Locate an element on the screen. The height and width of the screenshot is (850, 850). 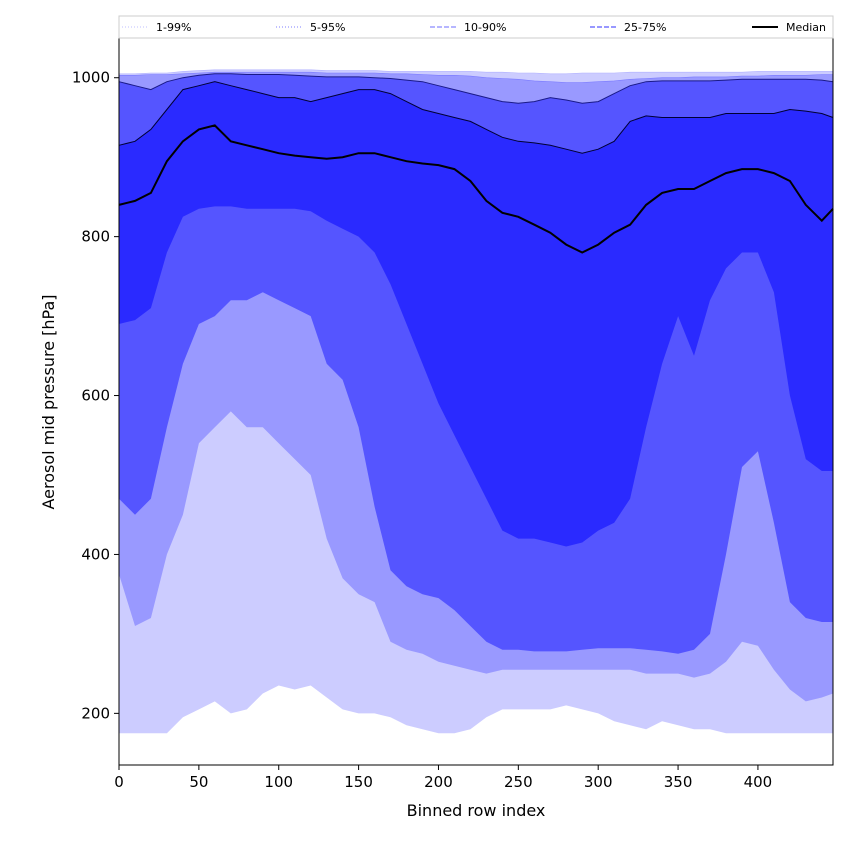
legend-box is located at coordinates (476, 27).